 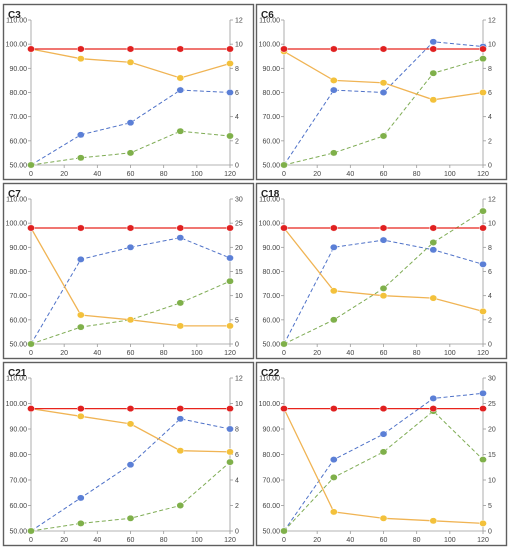 What do you see at coordinates (490, 117) in the screenshot?
I see `y2-tick-label: 4` at bounding box center [490, 117].